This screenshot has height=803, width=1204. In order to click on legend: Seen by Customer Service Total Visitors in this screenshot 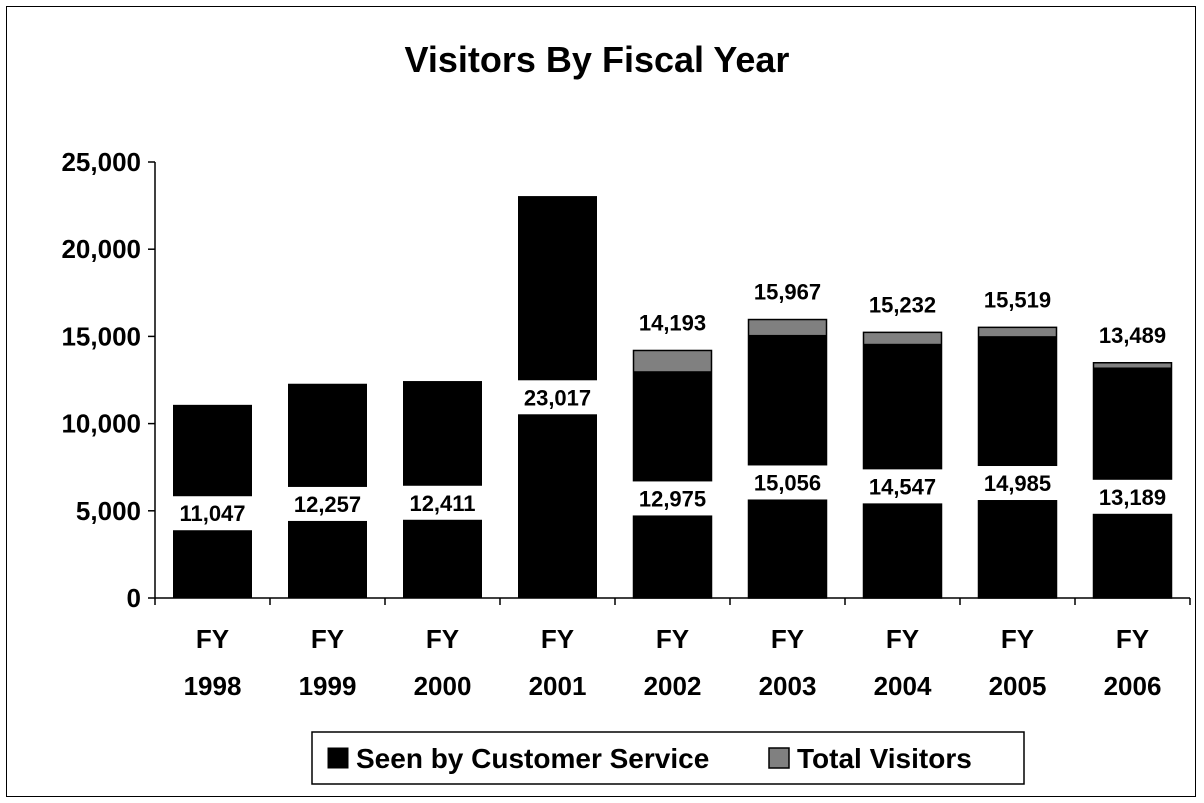, I will do `click(668, 758)`.